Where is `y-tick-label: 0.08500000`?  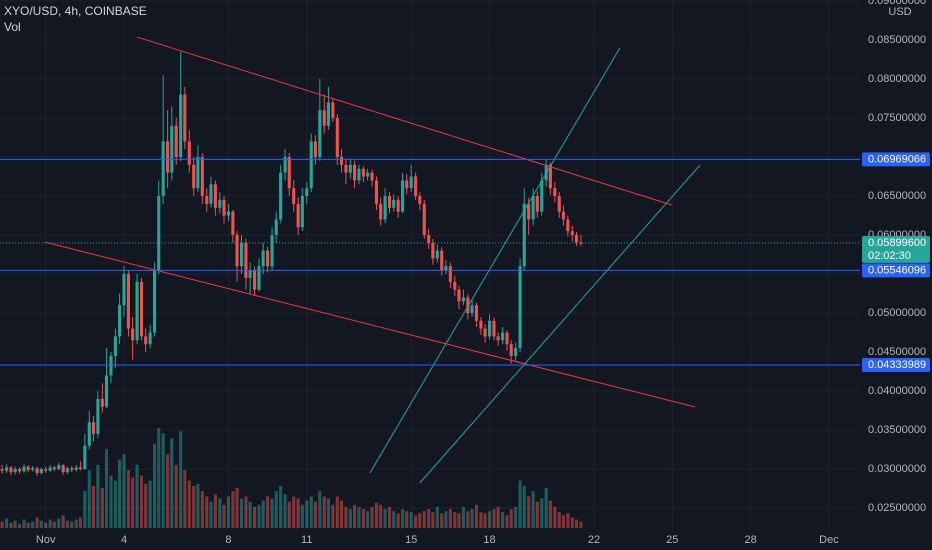
y-tick-label: 0.08500000 is located at coordinates (897, 40).